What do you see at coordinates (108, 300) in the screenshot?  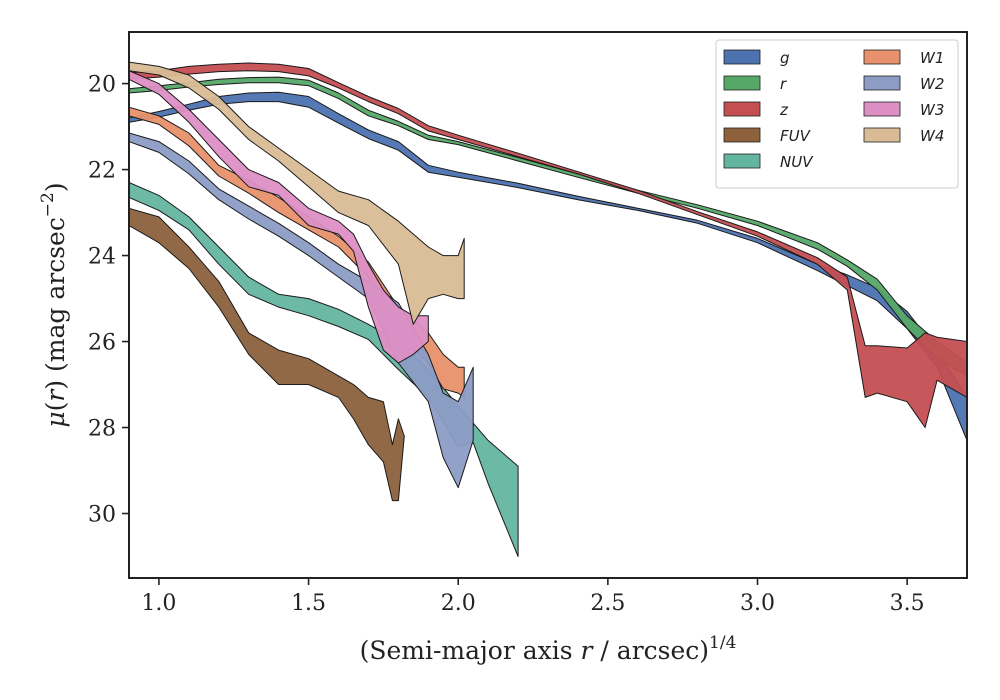 I see `y-axis: 20 22 24 26 28 30` at bounding box center [108, 300].